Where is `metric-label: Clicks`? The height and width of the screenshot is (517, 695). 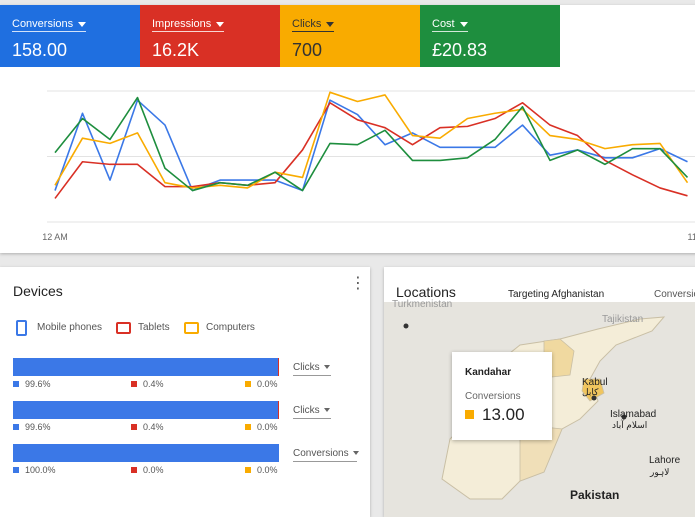 metric-label: Clicks is located at coordinates (313, 25).